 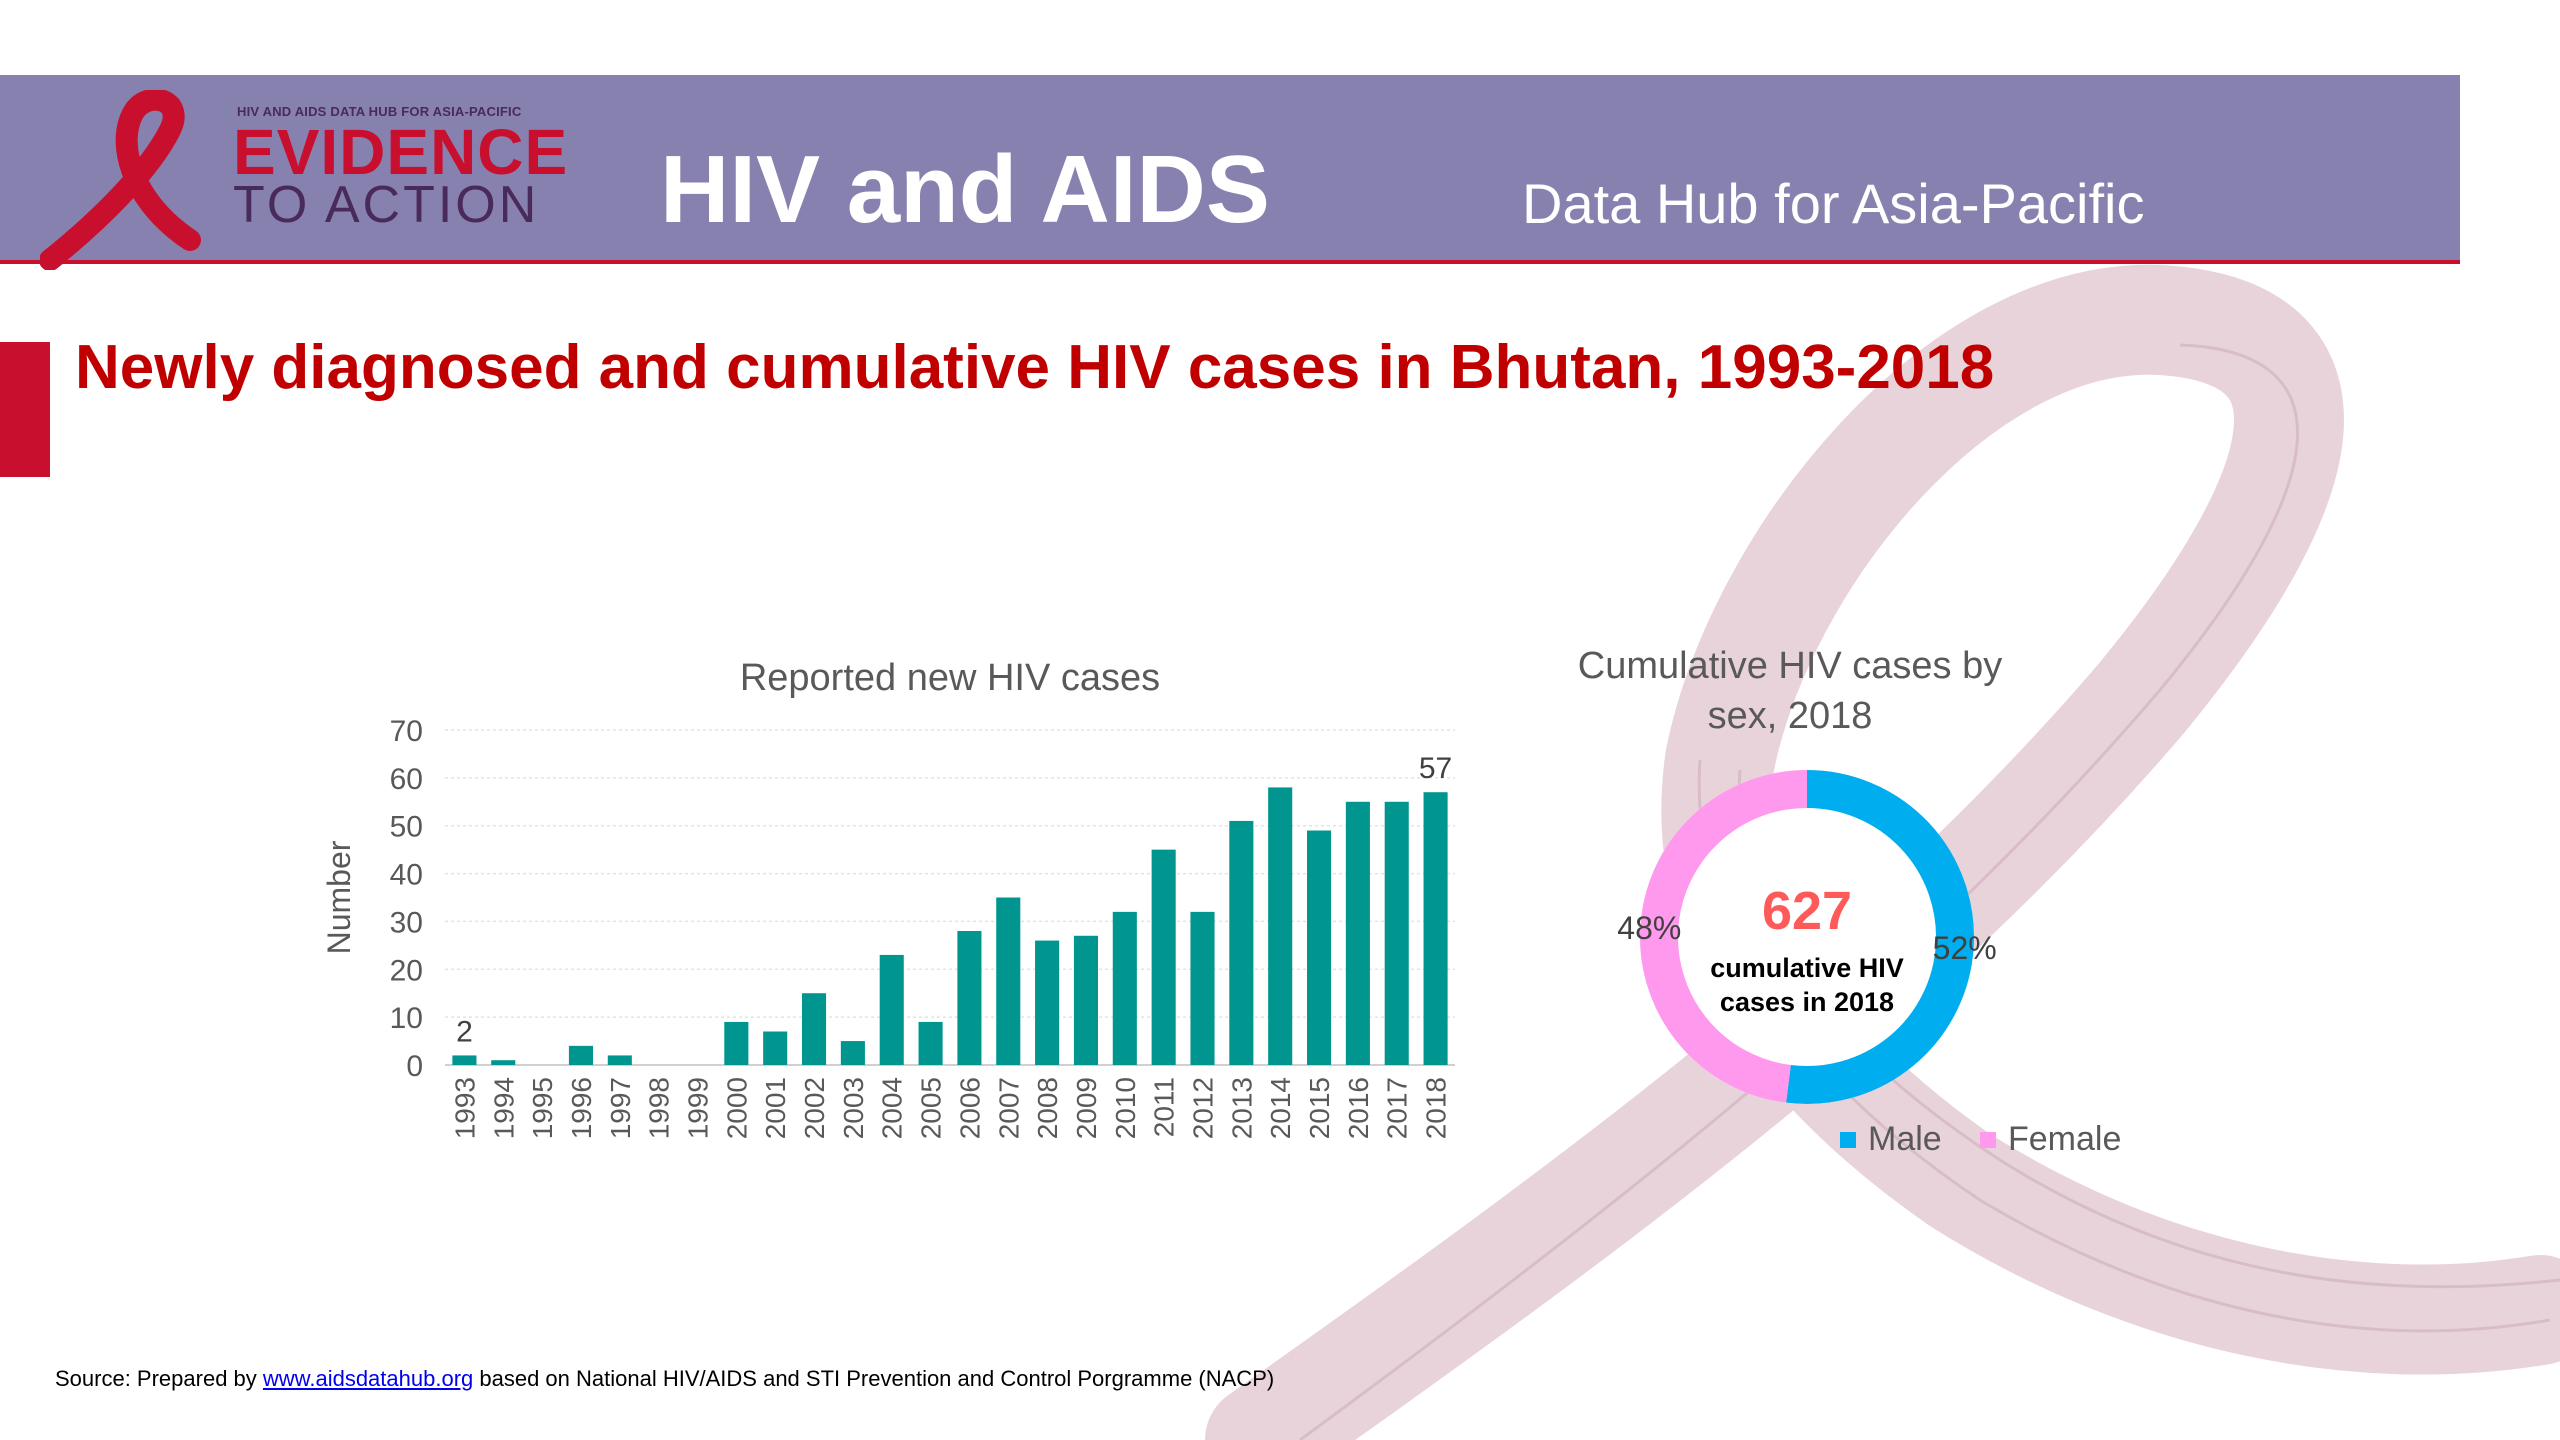 I want to click on donut-slice-female, so click(x=1724, y=936).